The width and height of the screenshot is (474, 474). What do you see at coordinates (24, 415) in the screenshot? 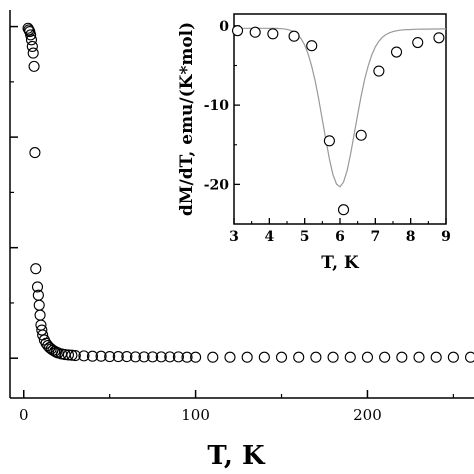
I see `main-x-tick-label: 0` at bounding box center [24, 415].